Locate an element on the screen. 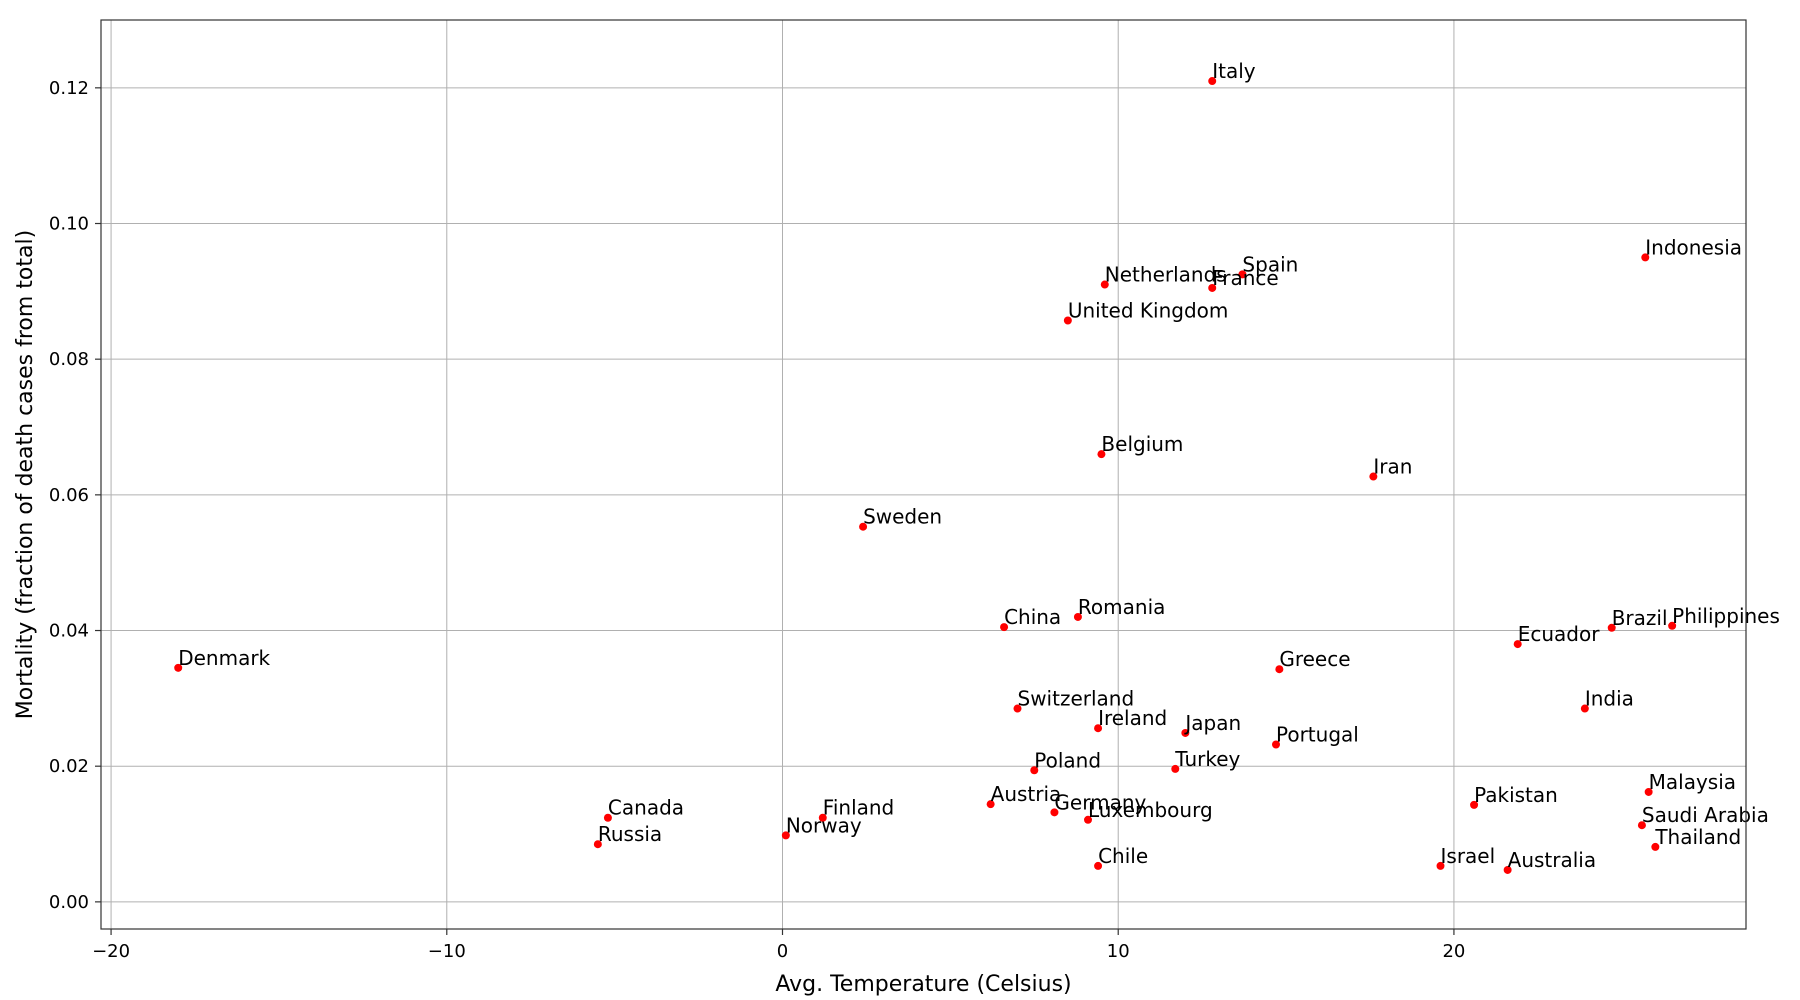 The height and width of the screenshot is (1000, 1800). point-label: Switzerland is located at coordinates (1076, 699).